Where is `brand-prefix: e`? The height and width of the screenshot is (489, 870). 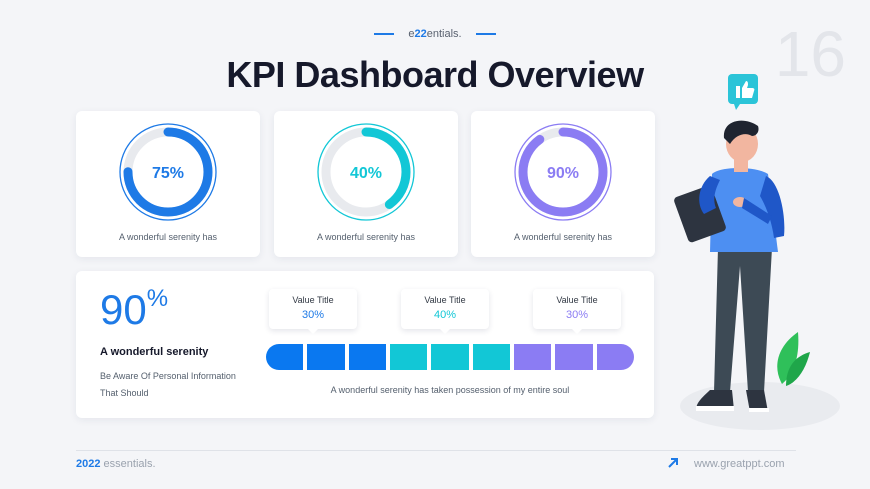 brand-prefix: e is located at coordinates (411, 34).